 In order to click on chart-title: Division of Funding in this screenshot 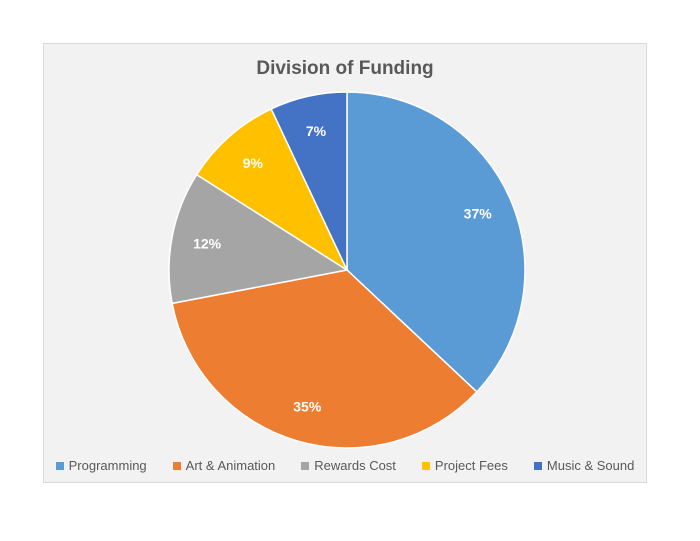, I will do `click(345, 68)`.